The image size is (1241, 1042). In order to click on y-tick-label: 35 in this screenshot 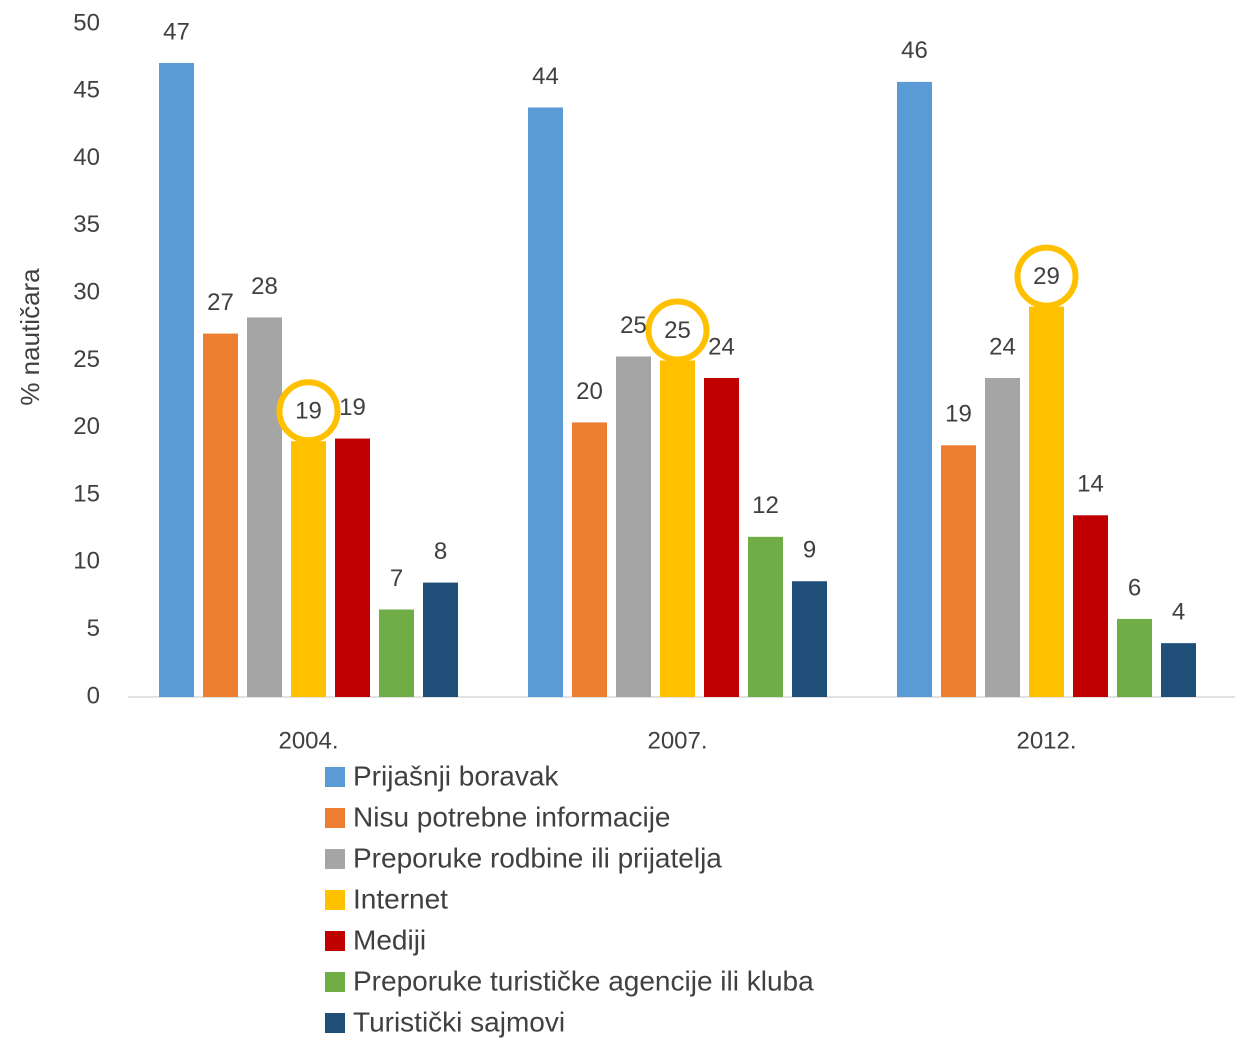, I will do `click(86, 224)`.